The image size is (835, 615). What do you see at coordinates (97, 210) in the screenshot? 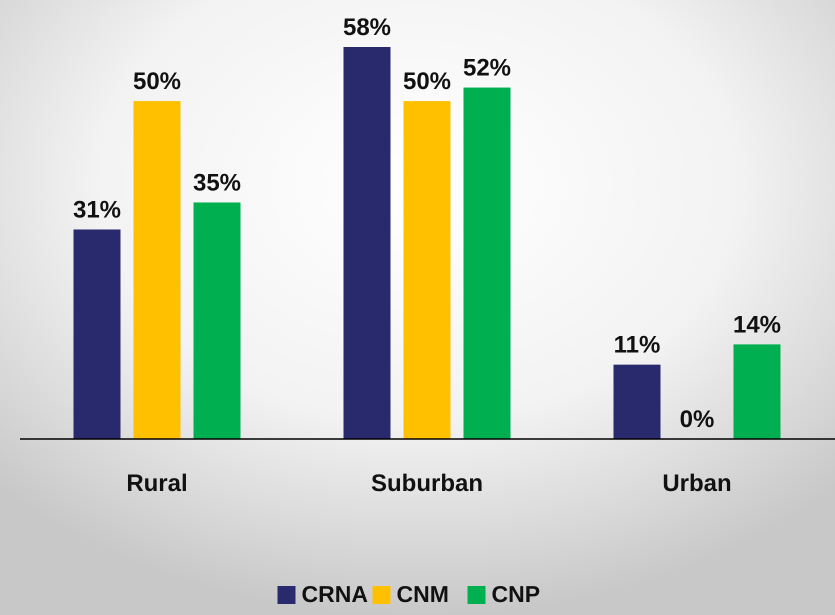
I see `data-label: 31%` at bounding box center [97, 210].